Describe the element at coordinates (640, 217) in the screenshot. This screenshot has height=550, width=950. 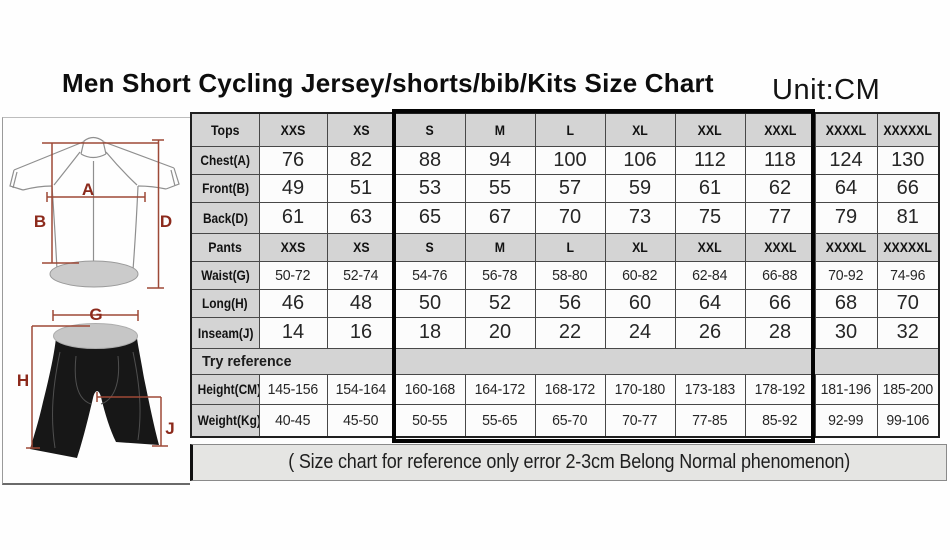
I see `value-cell: 73` at that location.